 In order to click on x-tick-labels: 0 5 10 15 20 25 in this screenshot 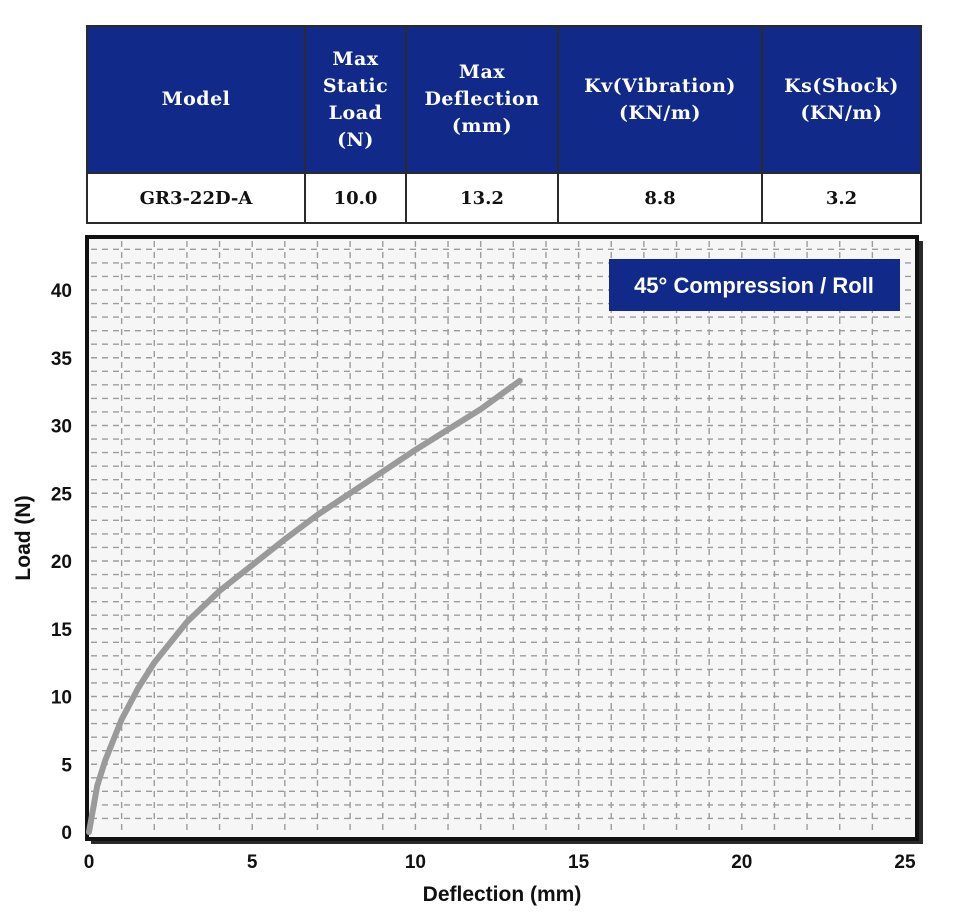, I will do `click(500, 862)`.